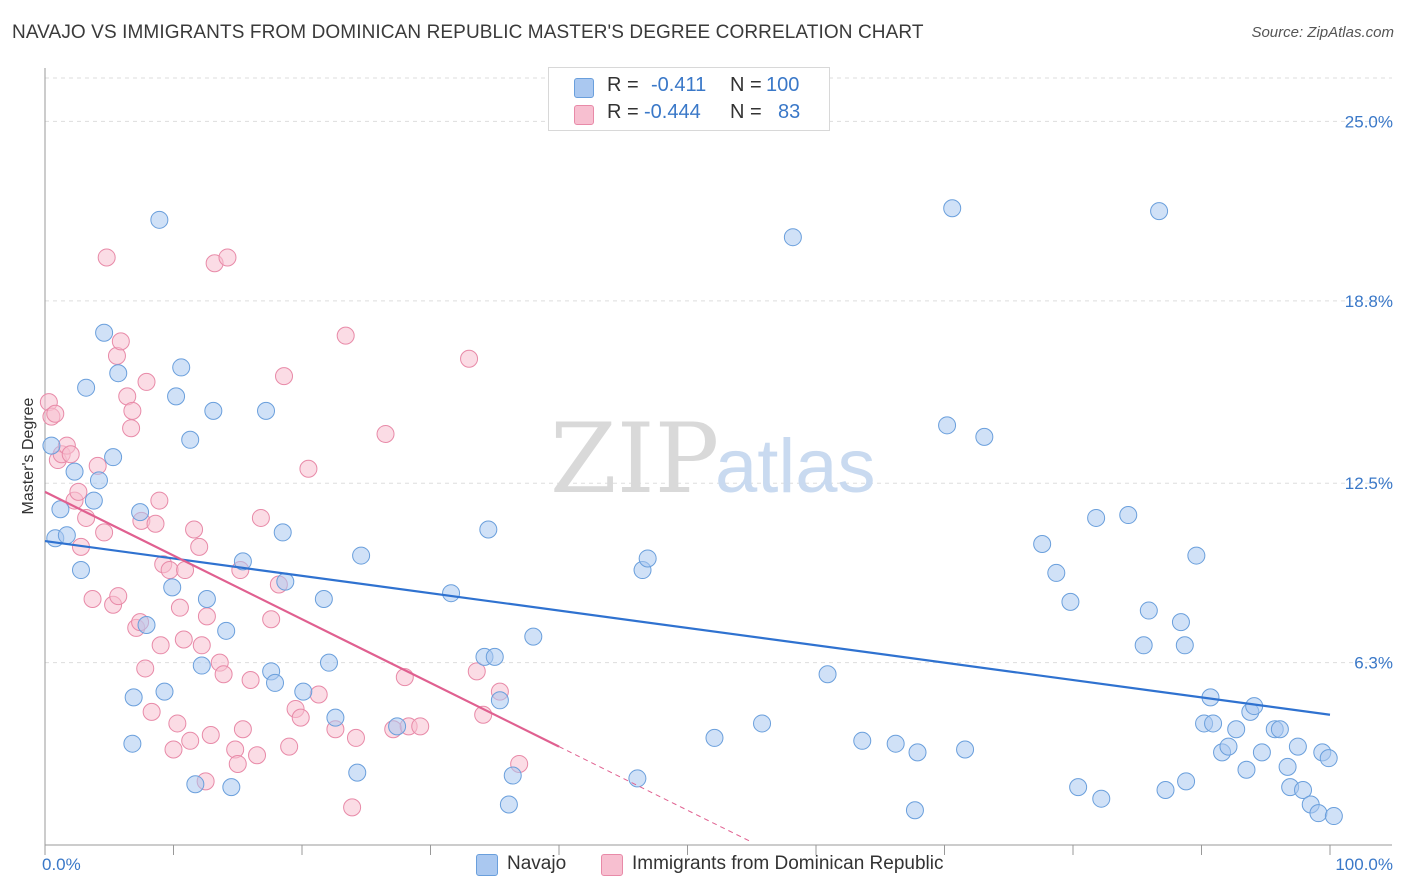 The width and height of the screenshot is (1406, 892). Describe the element at coordinates (689, 87) in the screenshot. I see `legend-row-navajo: R = -0.411 N = 100` at that location.